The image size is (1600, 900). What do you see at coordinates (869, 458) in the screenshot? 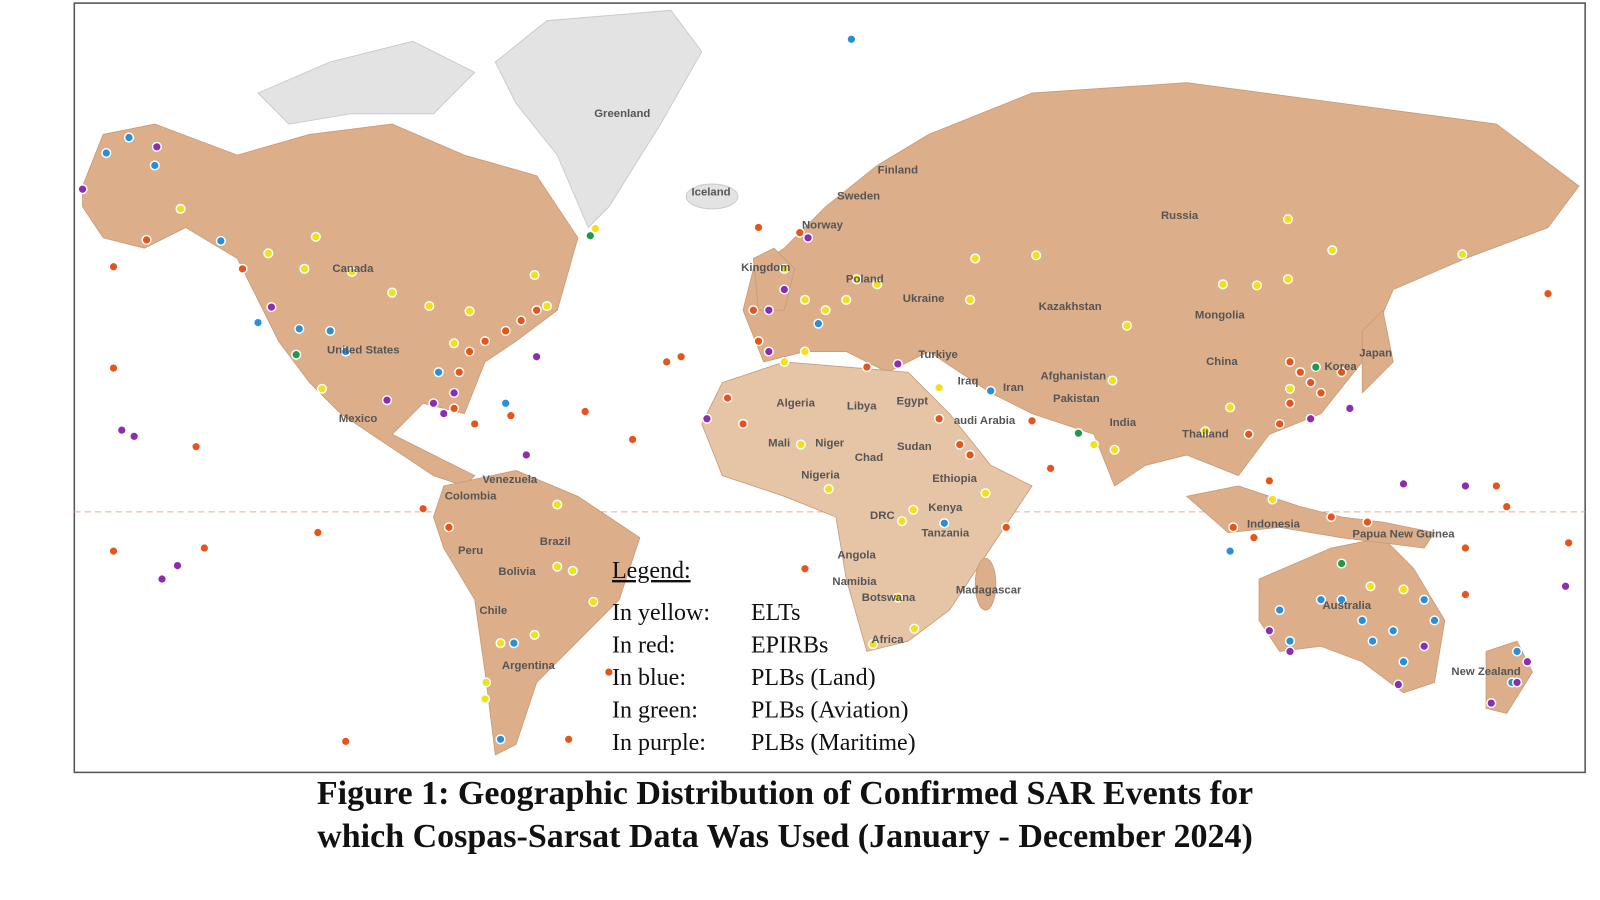
I see `map-label: Chad` at bounding box center [869, 458].